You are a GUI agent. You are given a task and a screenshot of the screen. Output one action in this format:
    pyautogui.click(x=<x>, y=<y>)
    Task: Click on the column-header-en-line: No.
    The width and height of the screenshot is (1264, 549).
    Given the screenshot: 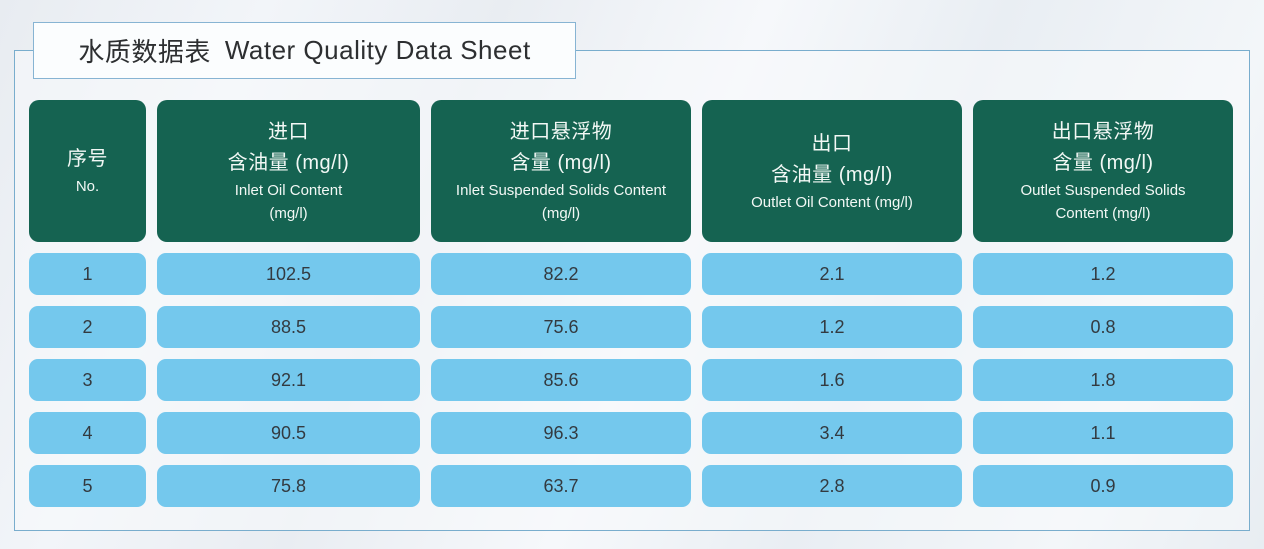 What is the action you would take?
    pyautogui.click(x=87, y=186)
    